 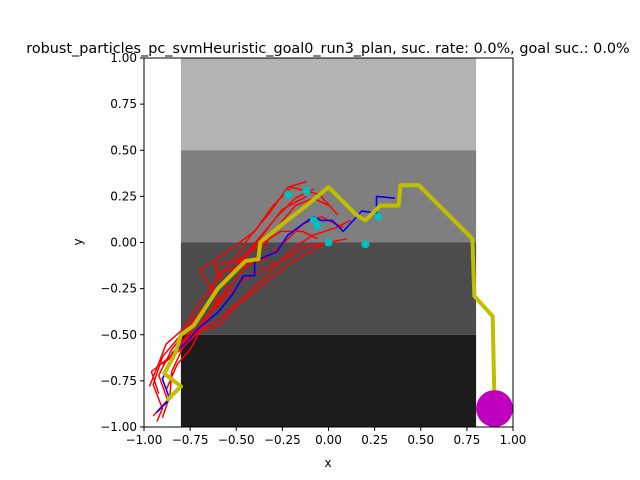 I want to click on y-tick-label: −0.25, so click(x=118, y=289).